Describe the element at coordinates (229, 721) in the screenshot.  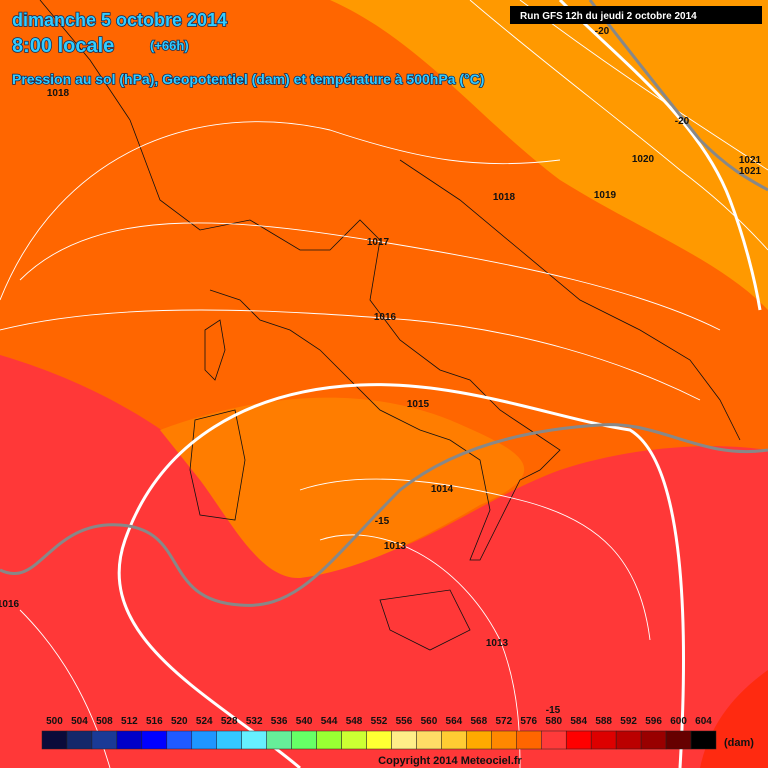
I see `legend-value: 528` at that location.